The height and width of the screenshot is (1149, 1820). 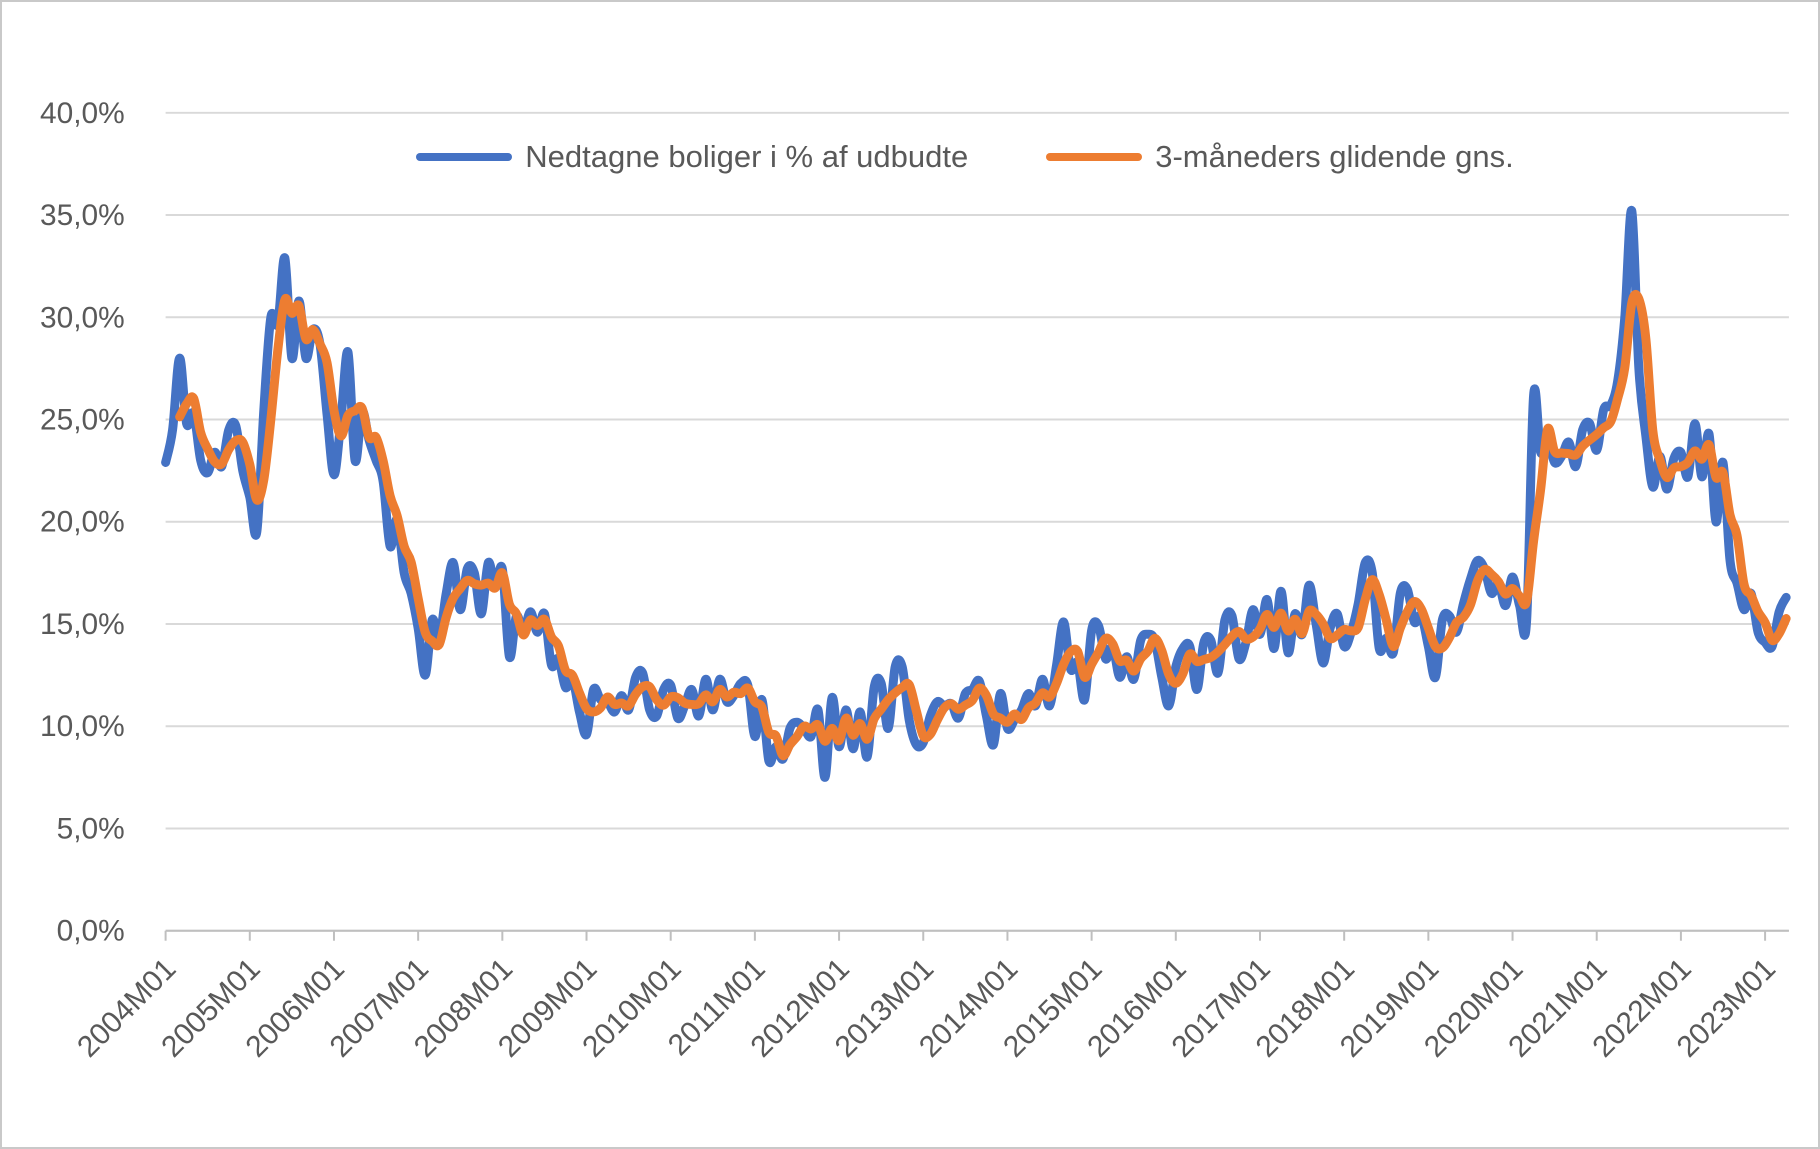 I want to click on y-tick-label: 30,0%, so click(x=82, y=317).